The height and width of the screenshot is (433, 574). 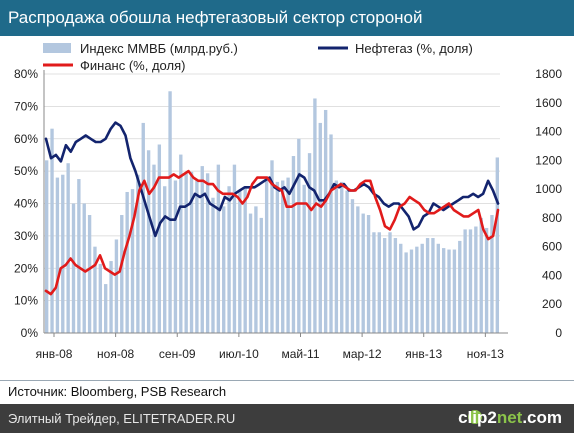 I want to click on brand-tail: .com, so click(x=542, y=417).